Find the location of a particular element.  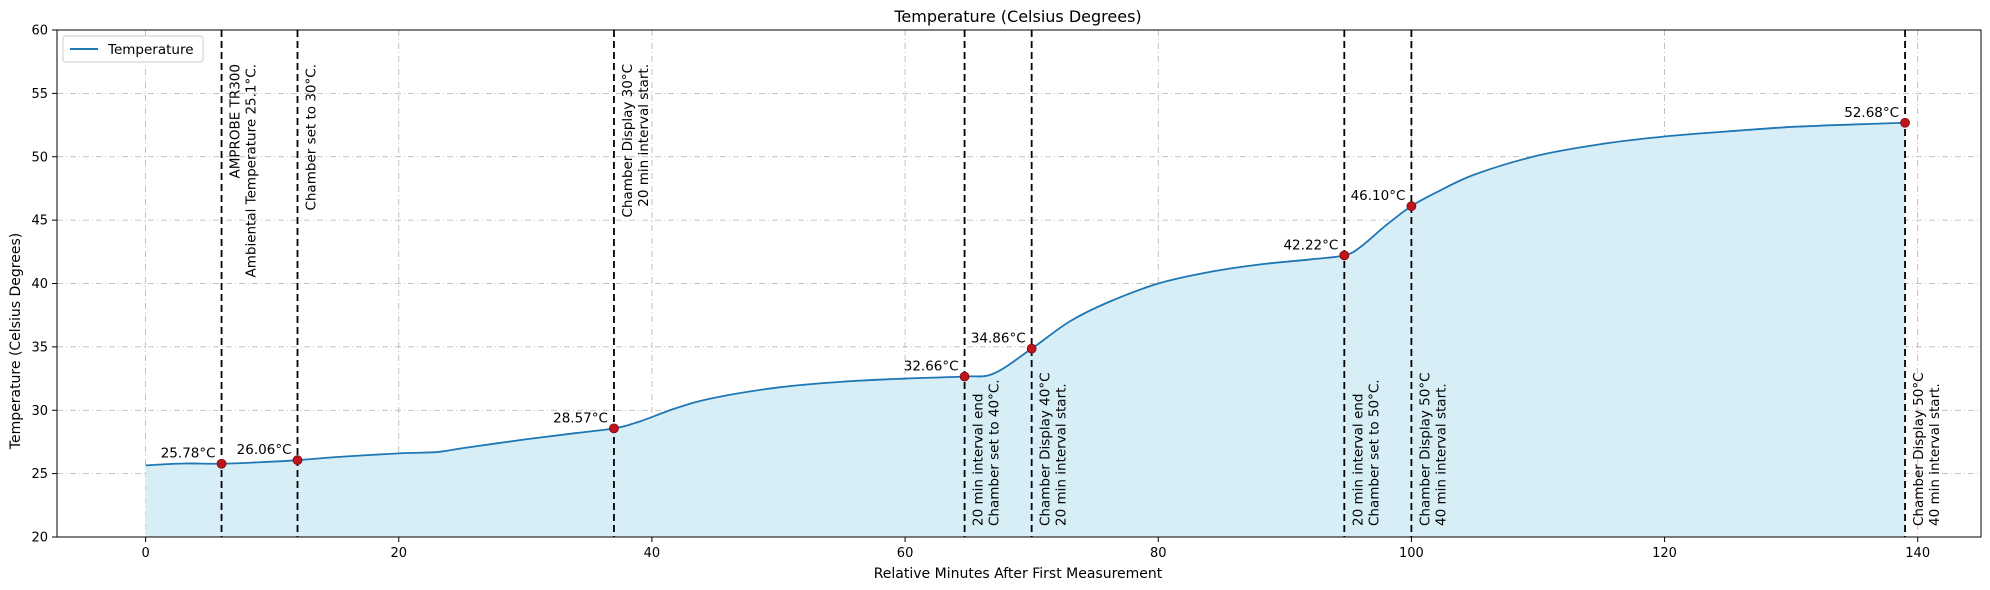

y-tick-label: 60 is located at coordinates (39, 31).